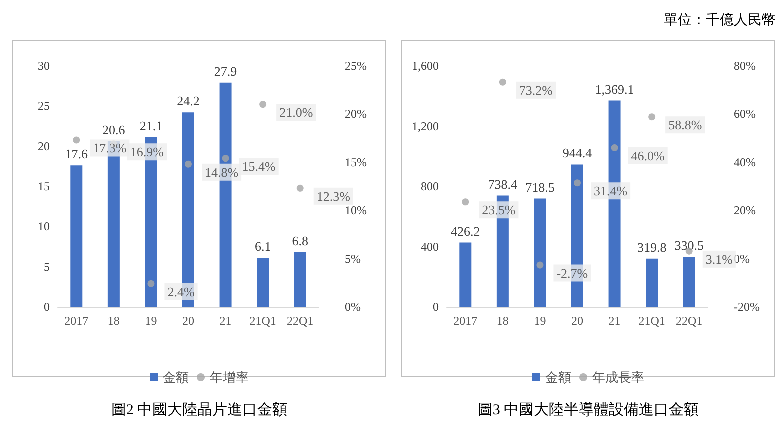 The width and height of the screenshot is (783, 427). What do you see at coordinates (356, 66) in the screenshot?
I see `y2-tick-label: 25%` at bounding box center [356, 66].